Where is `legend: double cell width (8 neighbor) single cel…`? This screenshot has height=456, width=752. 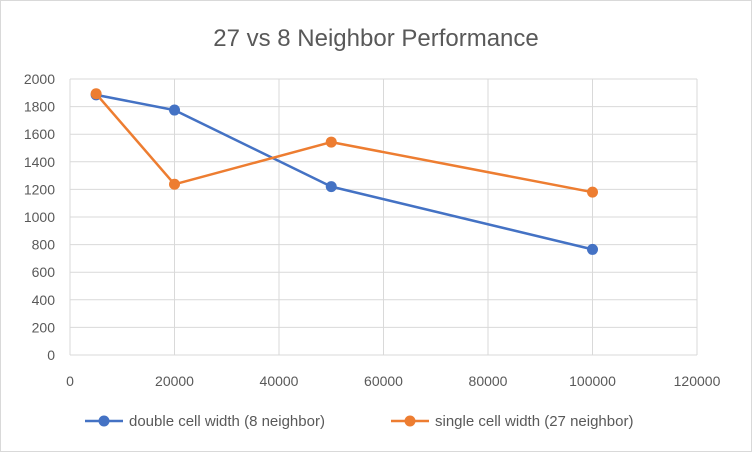
legend: double cell width (8 neighbor) single cel… is located at coordinates (359, 421).